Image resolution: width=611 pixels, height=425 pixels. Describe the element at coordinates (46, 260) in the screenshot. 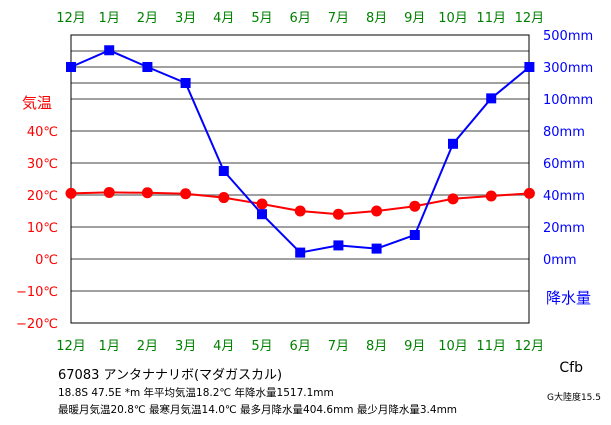

I see `temperature-tick: 0℃` at that location.